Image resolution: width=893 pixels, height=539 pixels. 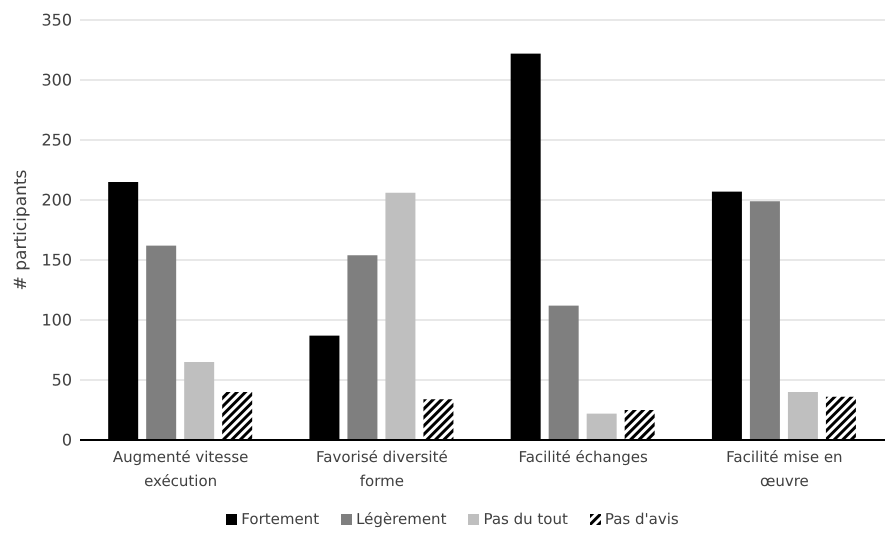 What do you see at coordinates (21, 229) in the screenshot?
I see `y-axis-title: # participants` at bounding box center [21, 229].